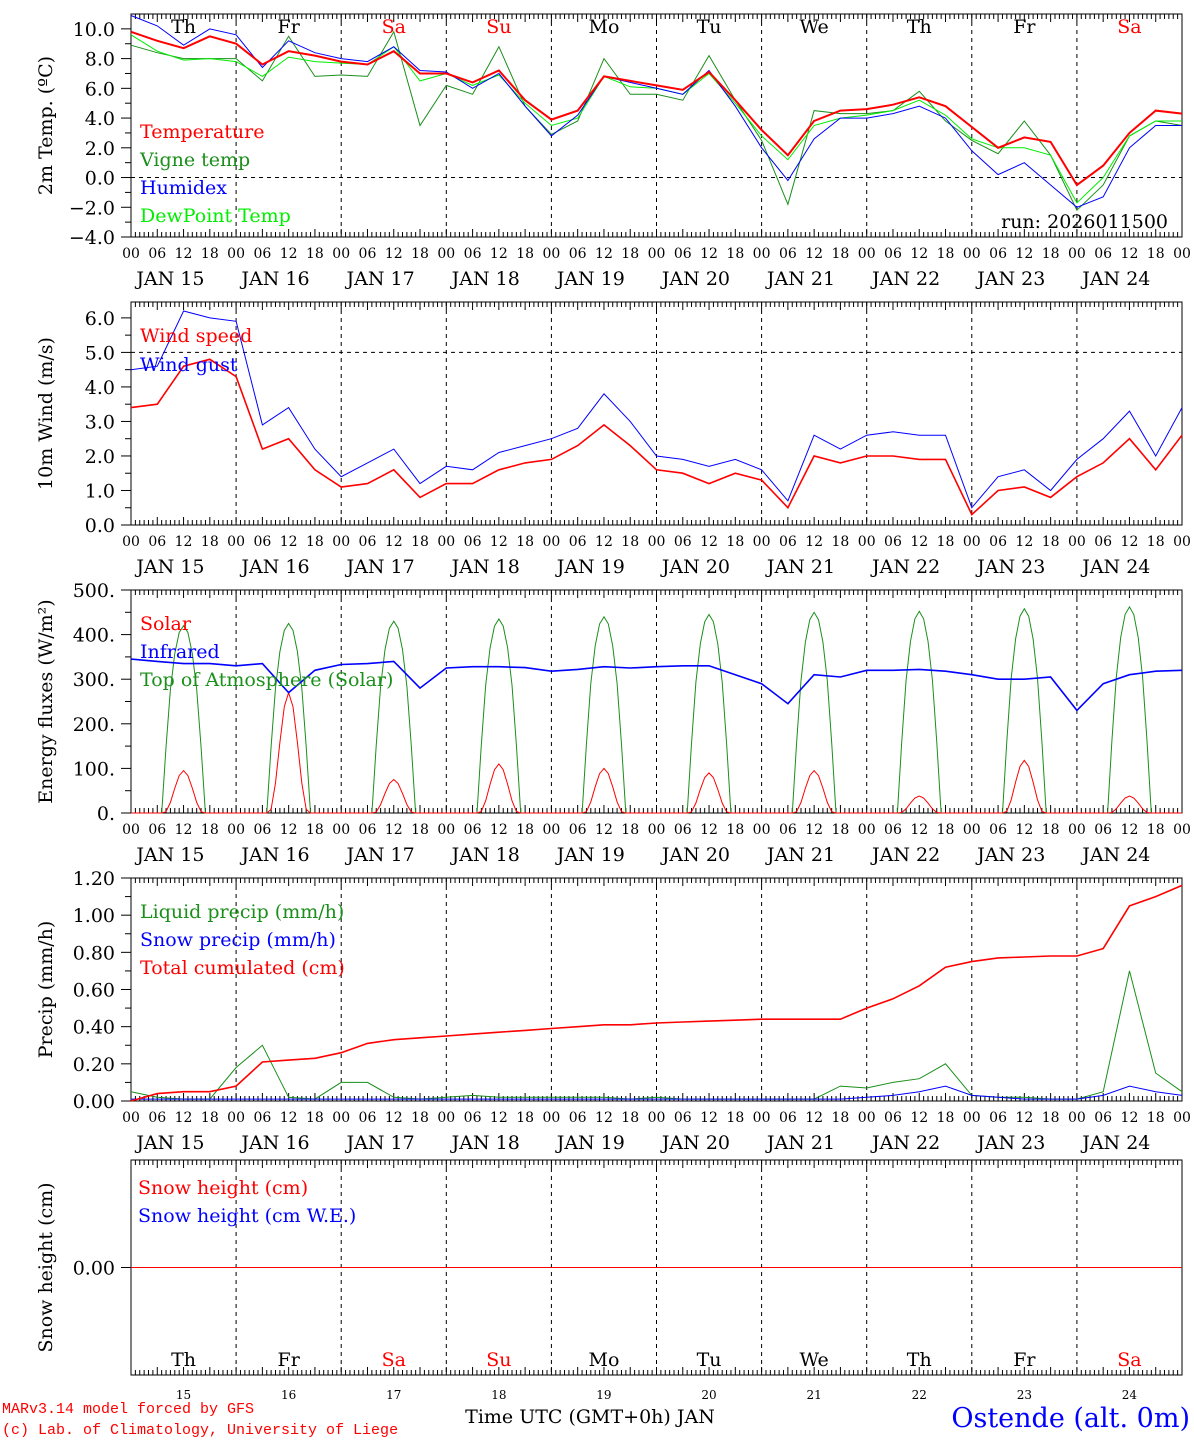  I want to click on x-date-label: JAN 21, so click(800, 1143).